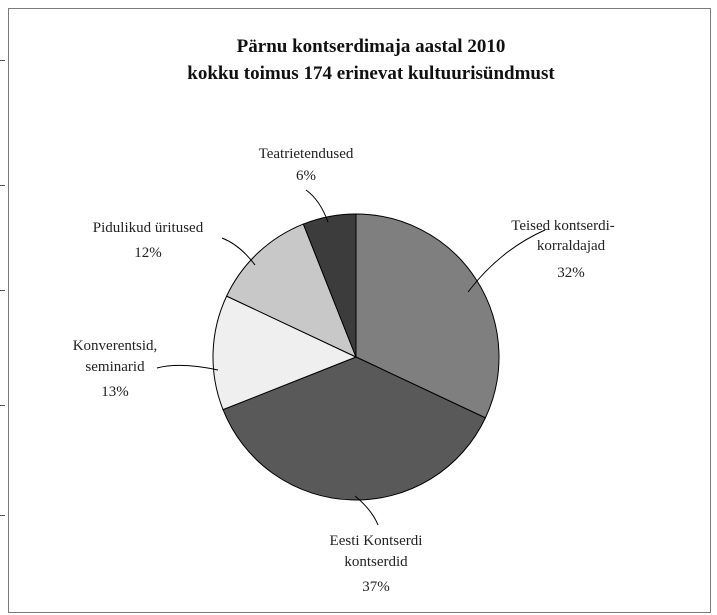 The width and height of the screenshot is (717, 615). Describe the element at coordinates (376, 562) in the screenshot. I see `slice-label: kontserdid` at that location.